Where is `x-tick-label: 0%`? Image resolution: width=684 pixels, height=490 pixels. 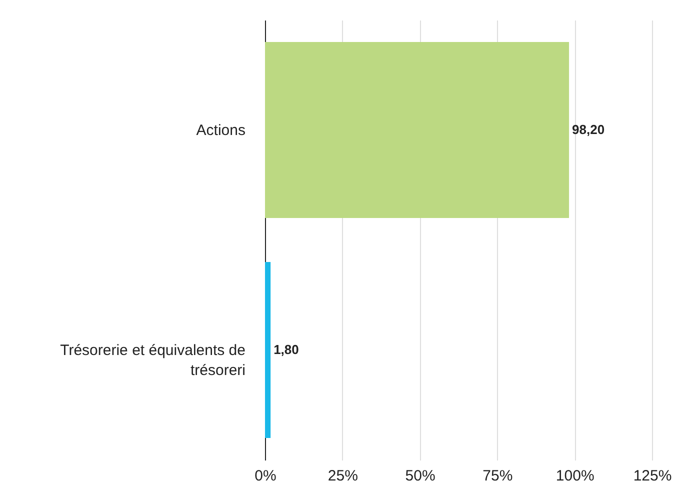 x-tick-label: 0% is located at coordinates (265, 476).